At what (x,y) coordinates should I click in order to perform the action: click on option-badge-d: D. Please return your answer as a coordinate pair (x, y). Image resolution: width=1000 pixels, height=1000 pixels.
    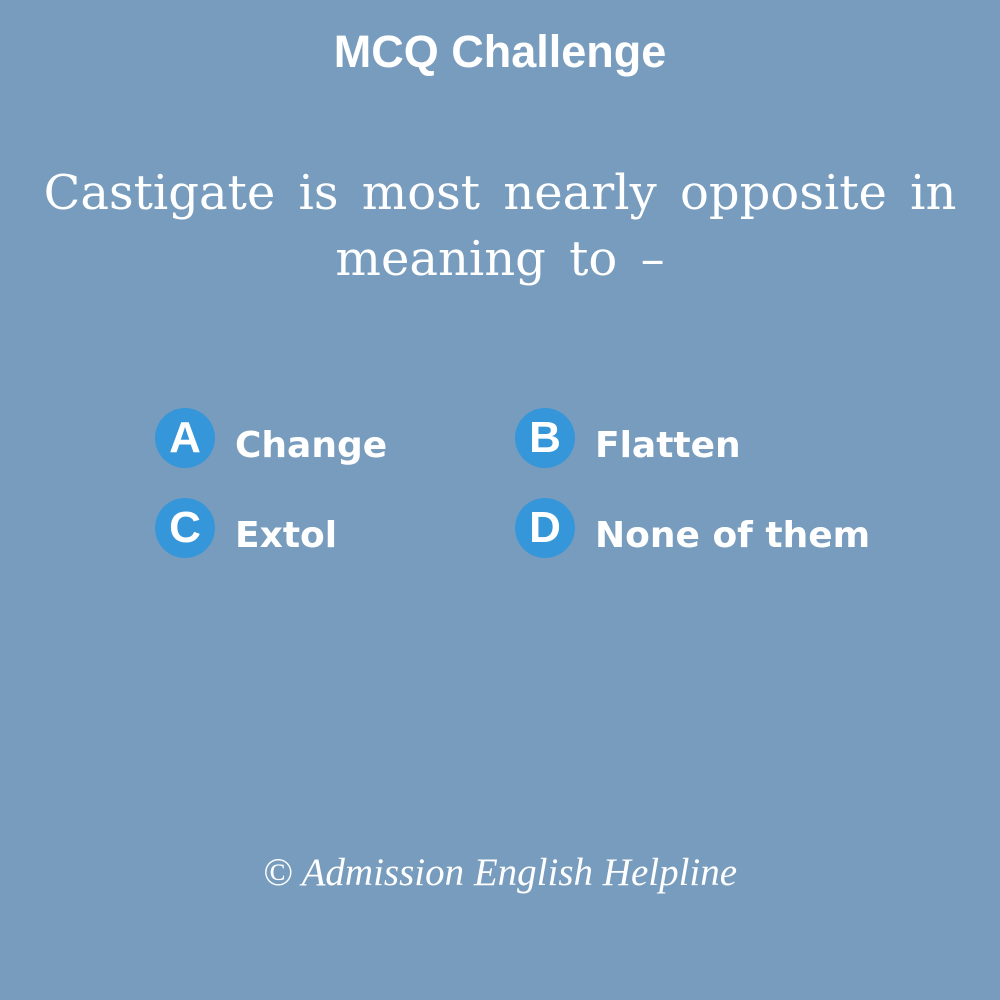
    Looking at the image, I should click on (545, 528).